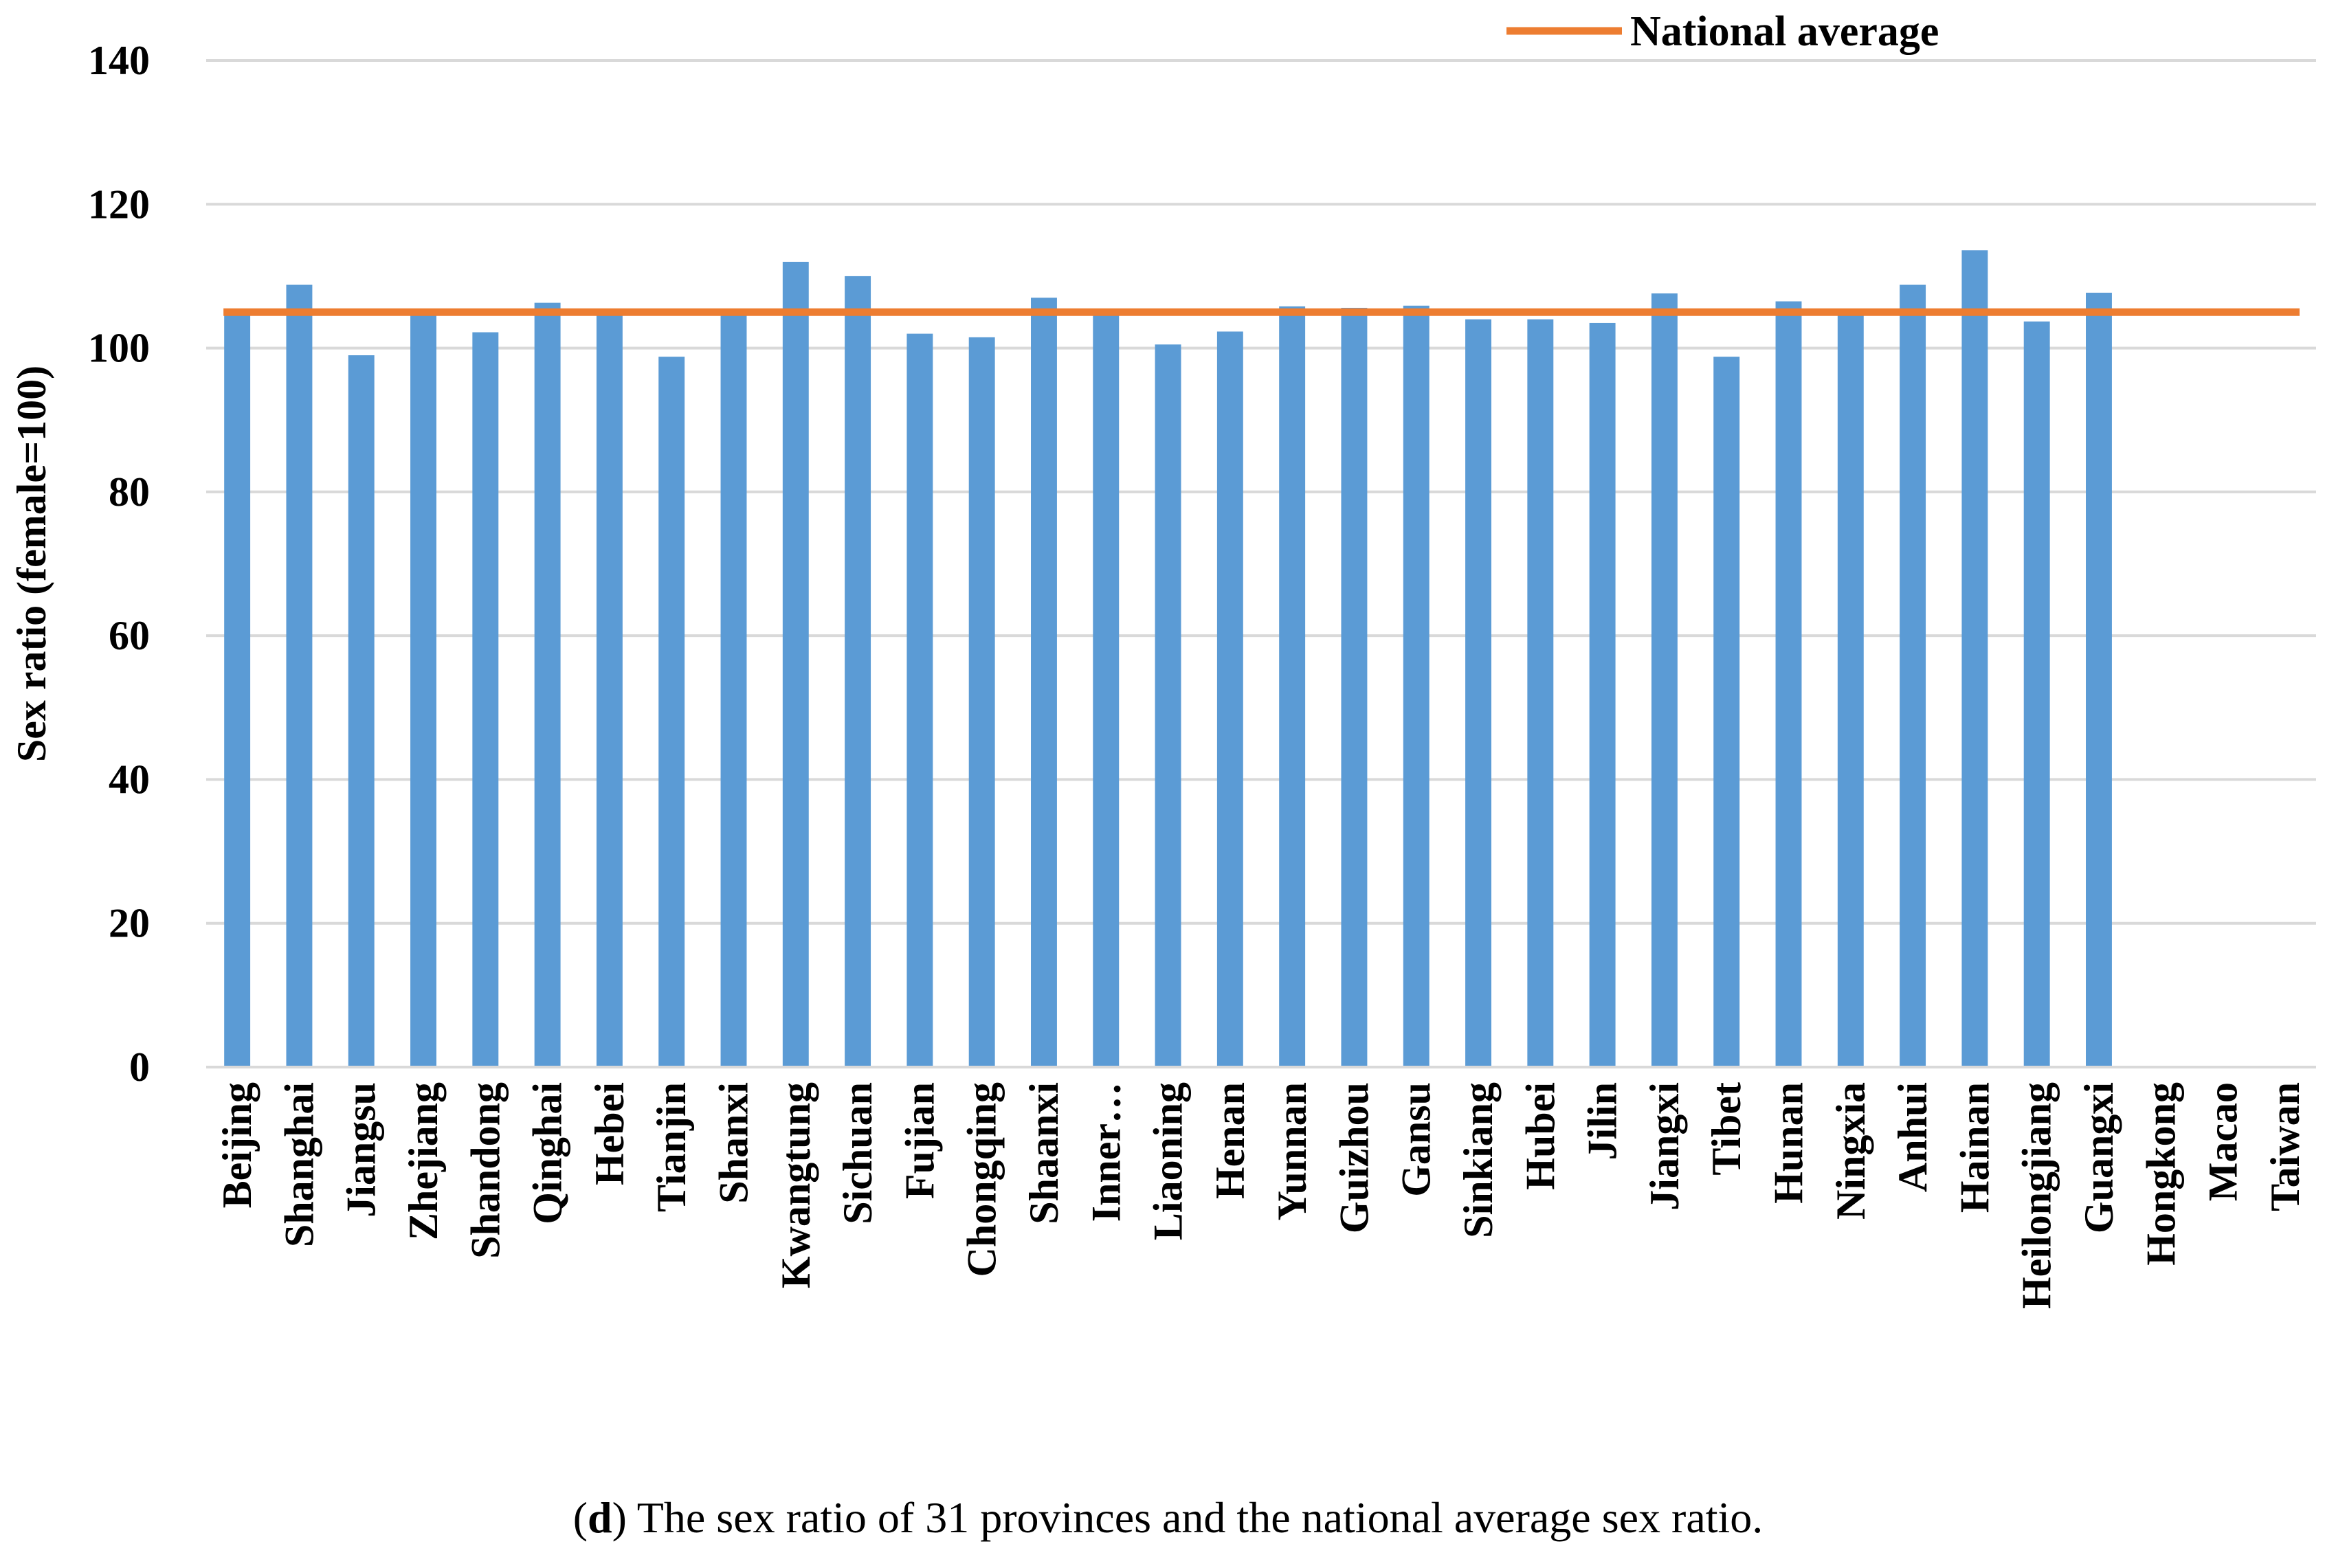 The image size is (2336, 1568). I want to click on bar-shanxi, so click(734, 689).